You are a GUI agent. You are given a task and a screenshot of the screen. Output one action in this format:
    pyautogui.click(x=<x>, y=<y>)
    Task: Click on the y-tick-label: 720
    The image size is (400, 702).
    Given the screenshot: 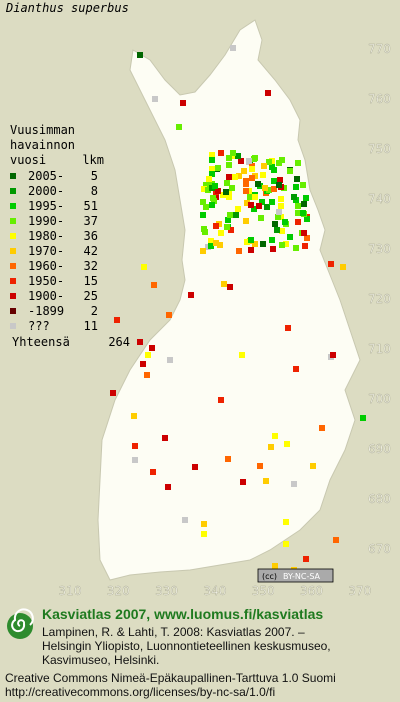 What is the action you would take?
    pyautogui.click(x=379, y=299)
    